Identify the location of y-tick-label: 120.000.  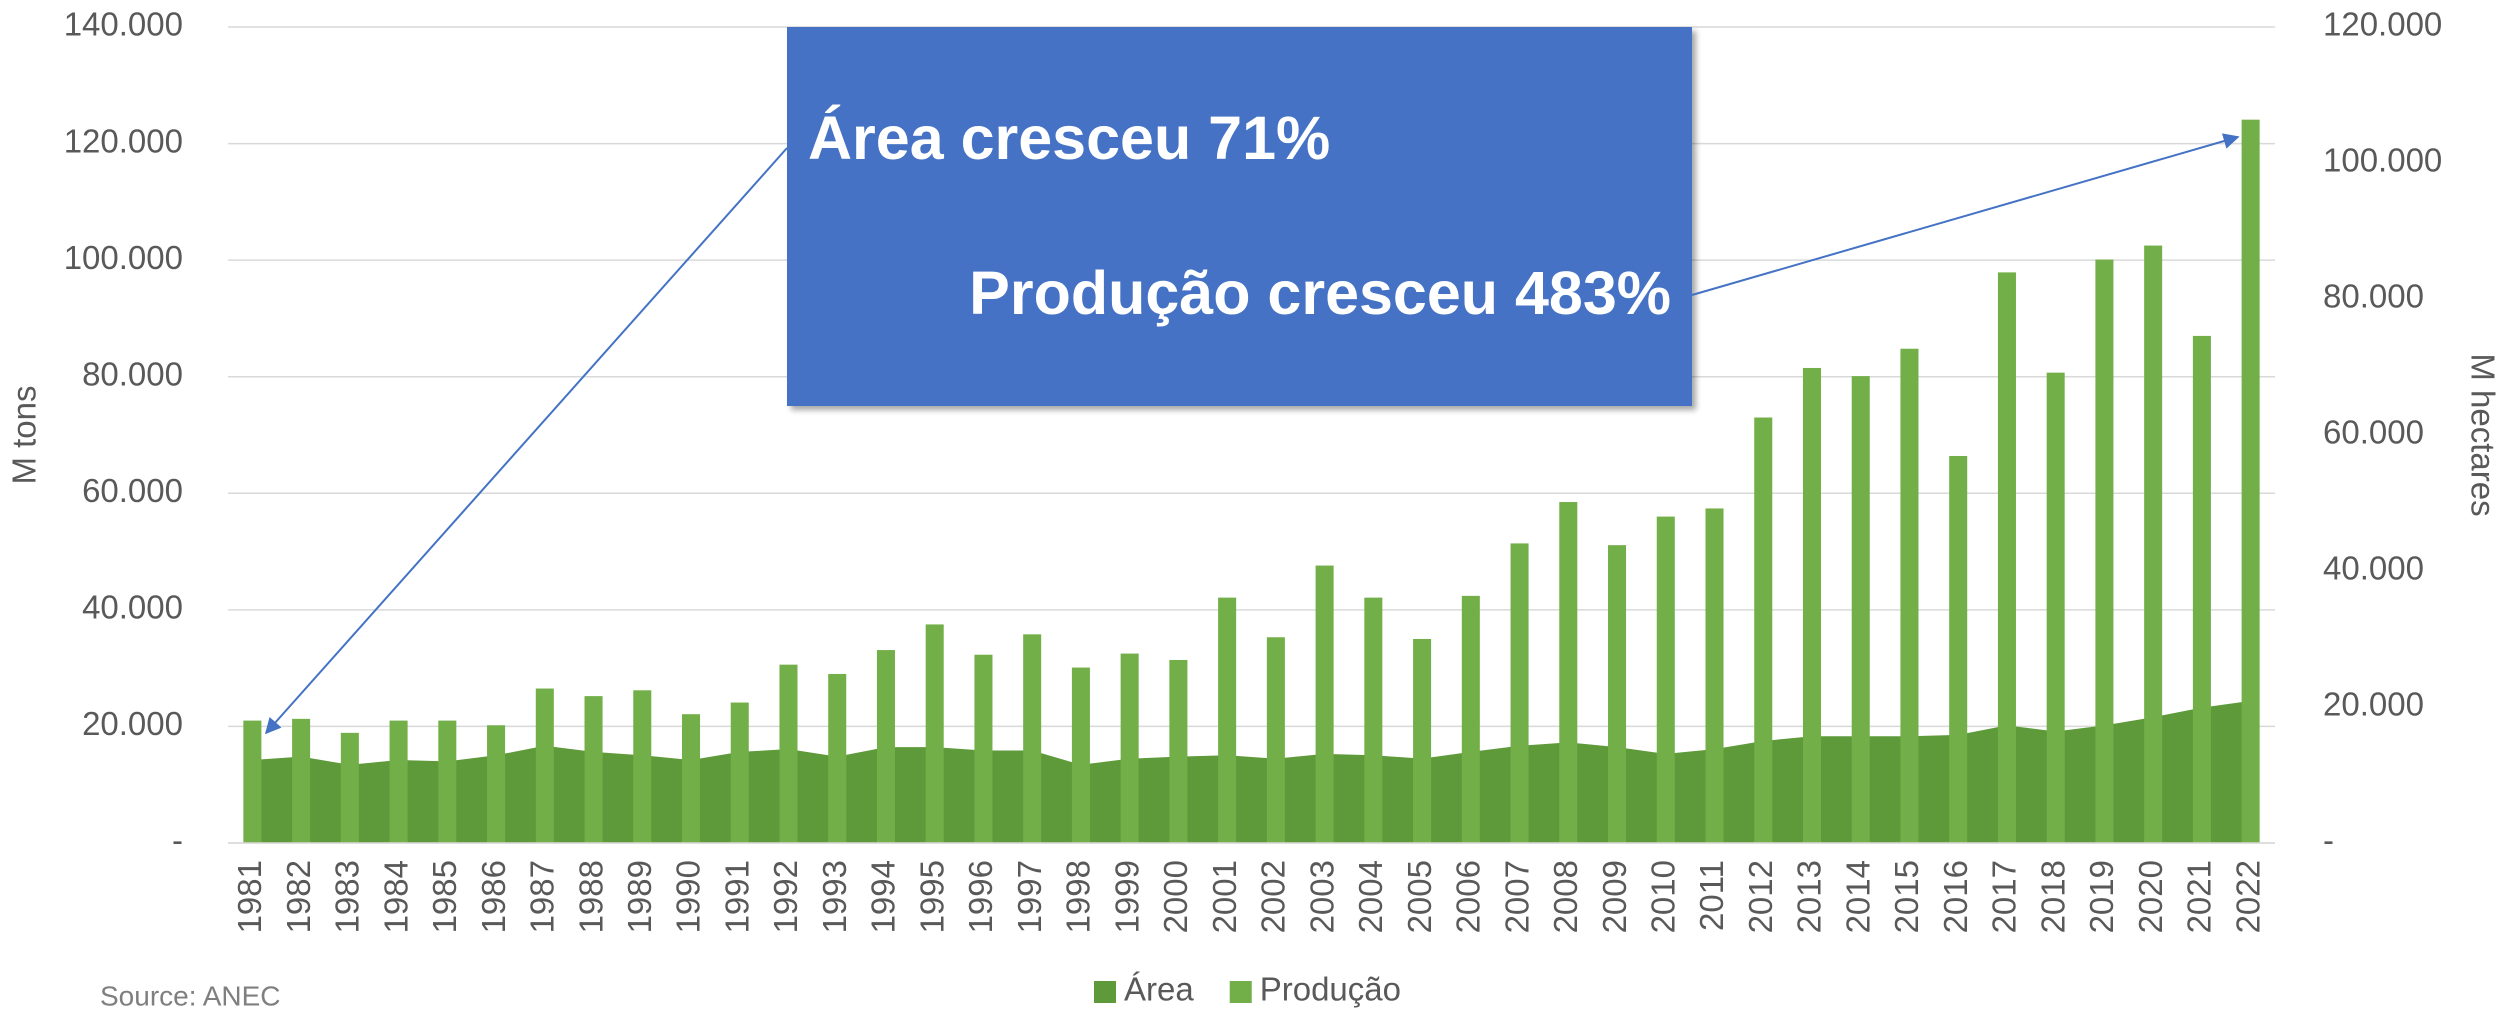
(123, 140).